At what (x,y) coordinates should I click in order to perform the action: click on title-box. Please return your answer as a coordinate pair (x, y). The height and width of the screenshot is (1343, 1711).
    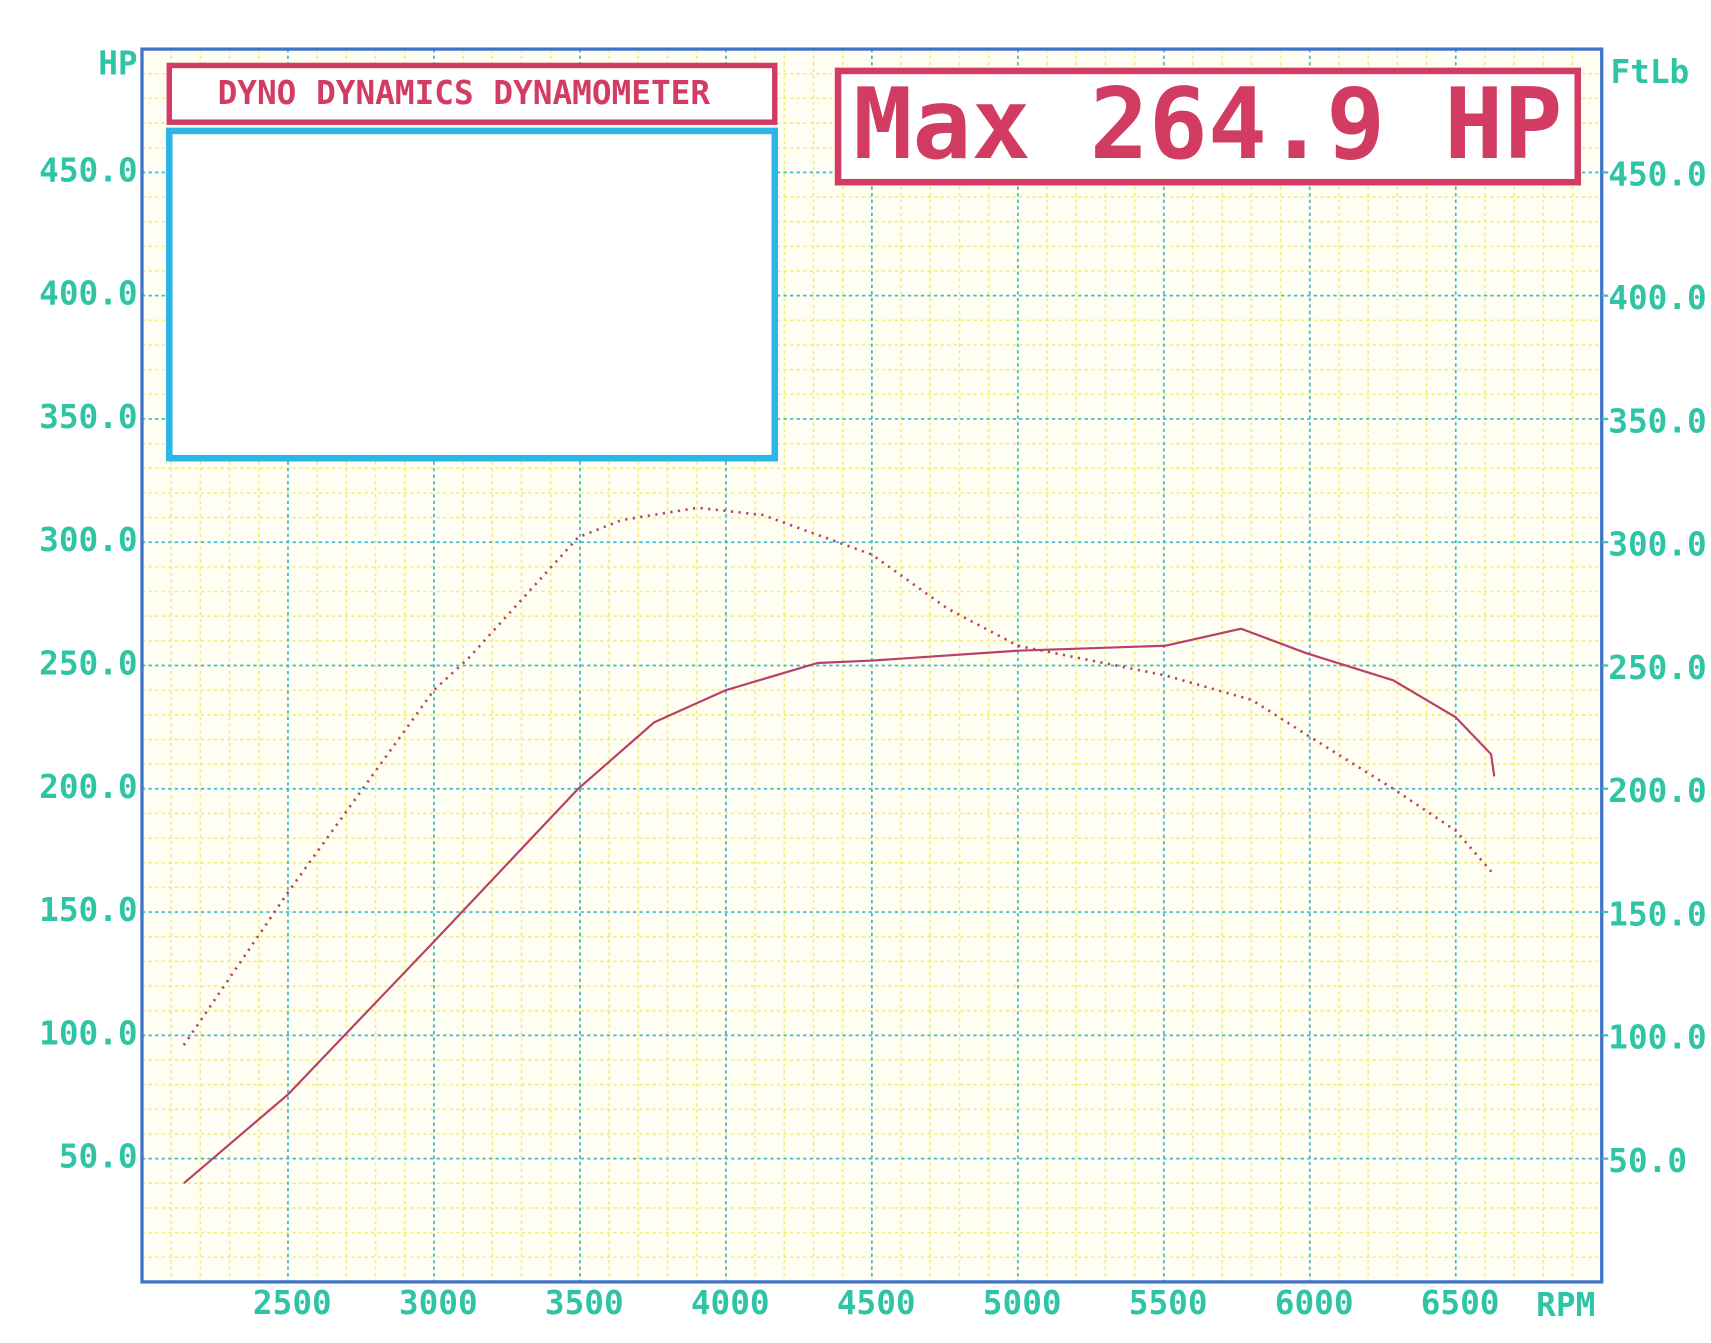
    Looking at the image, I should click on (472, 93).